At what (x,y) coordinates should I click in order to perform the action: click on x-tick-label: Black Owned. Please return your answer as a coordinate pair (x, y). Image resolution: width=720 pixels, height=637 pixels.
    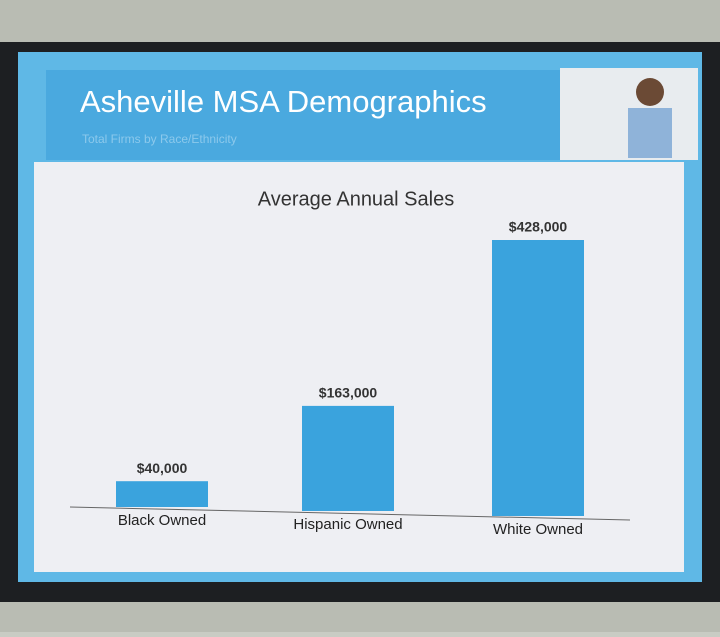
    Looking at the image, I should click on (162, 520).